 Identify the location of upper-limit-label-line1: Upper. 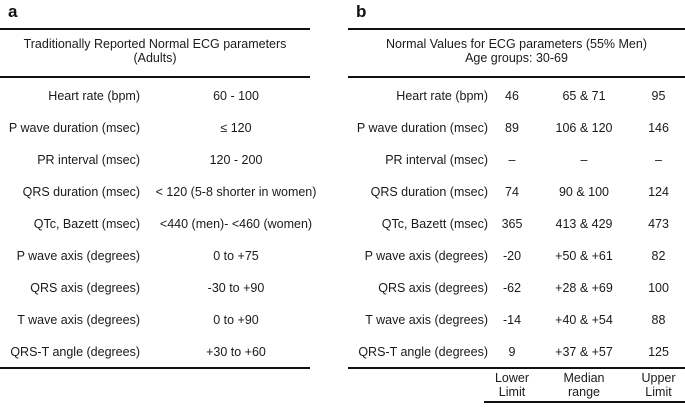
(658, 378).